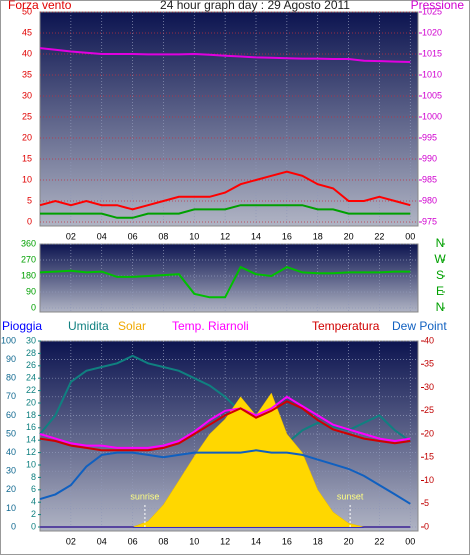 This screenshot has height=555, width=470. I want to click on y-tick-label: 60, so click(11, 415).